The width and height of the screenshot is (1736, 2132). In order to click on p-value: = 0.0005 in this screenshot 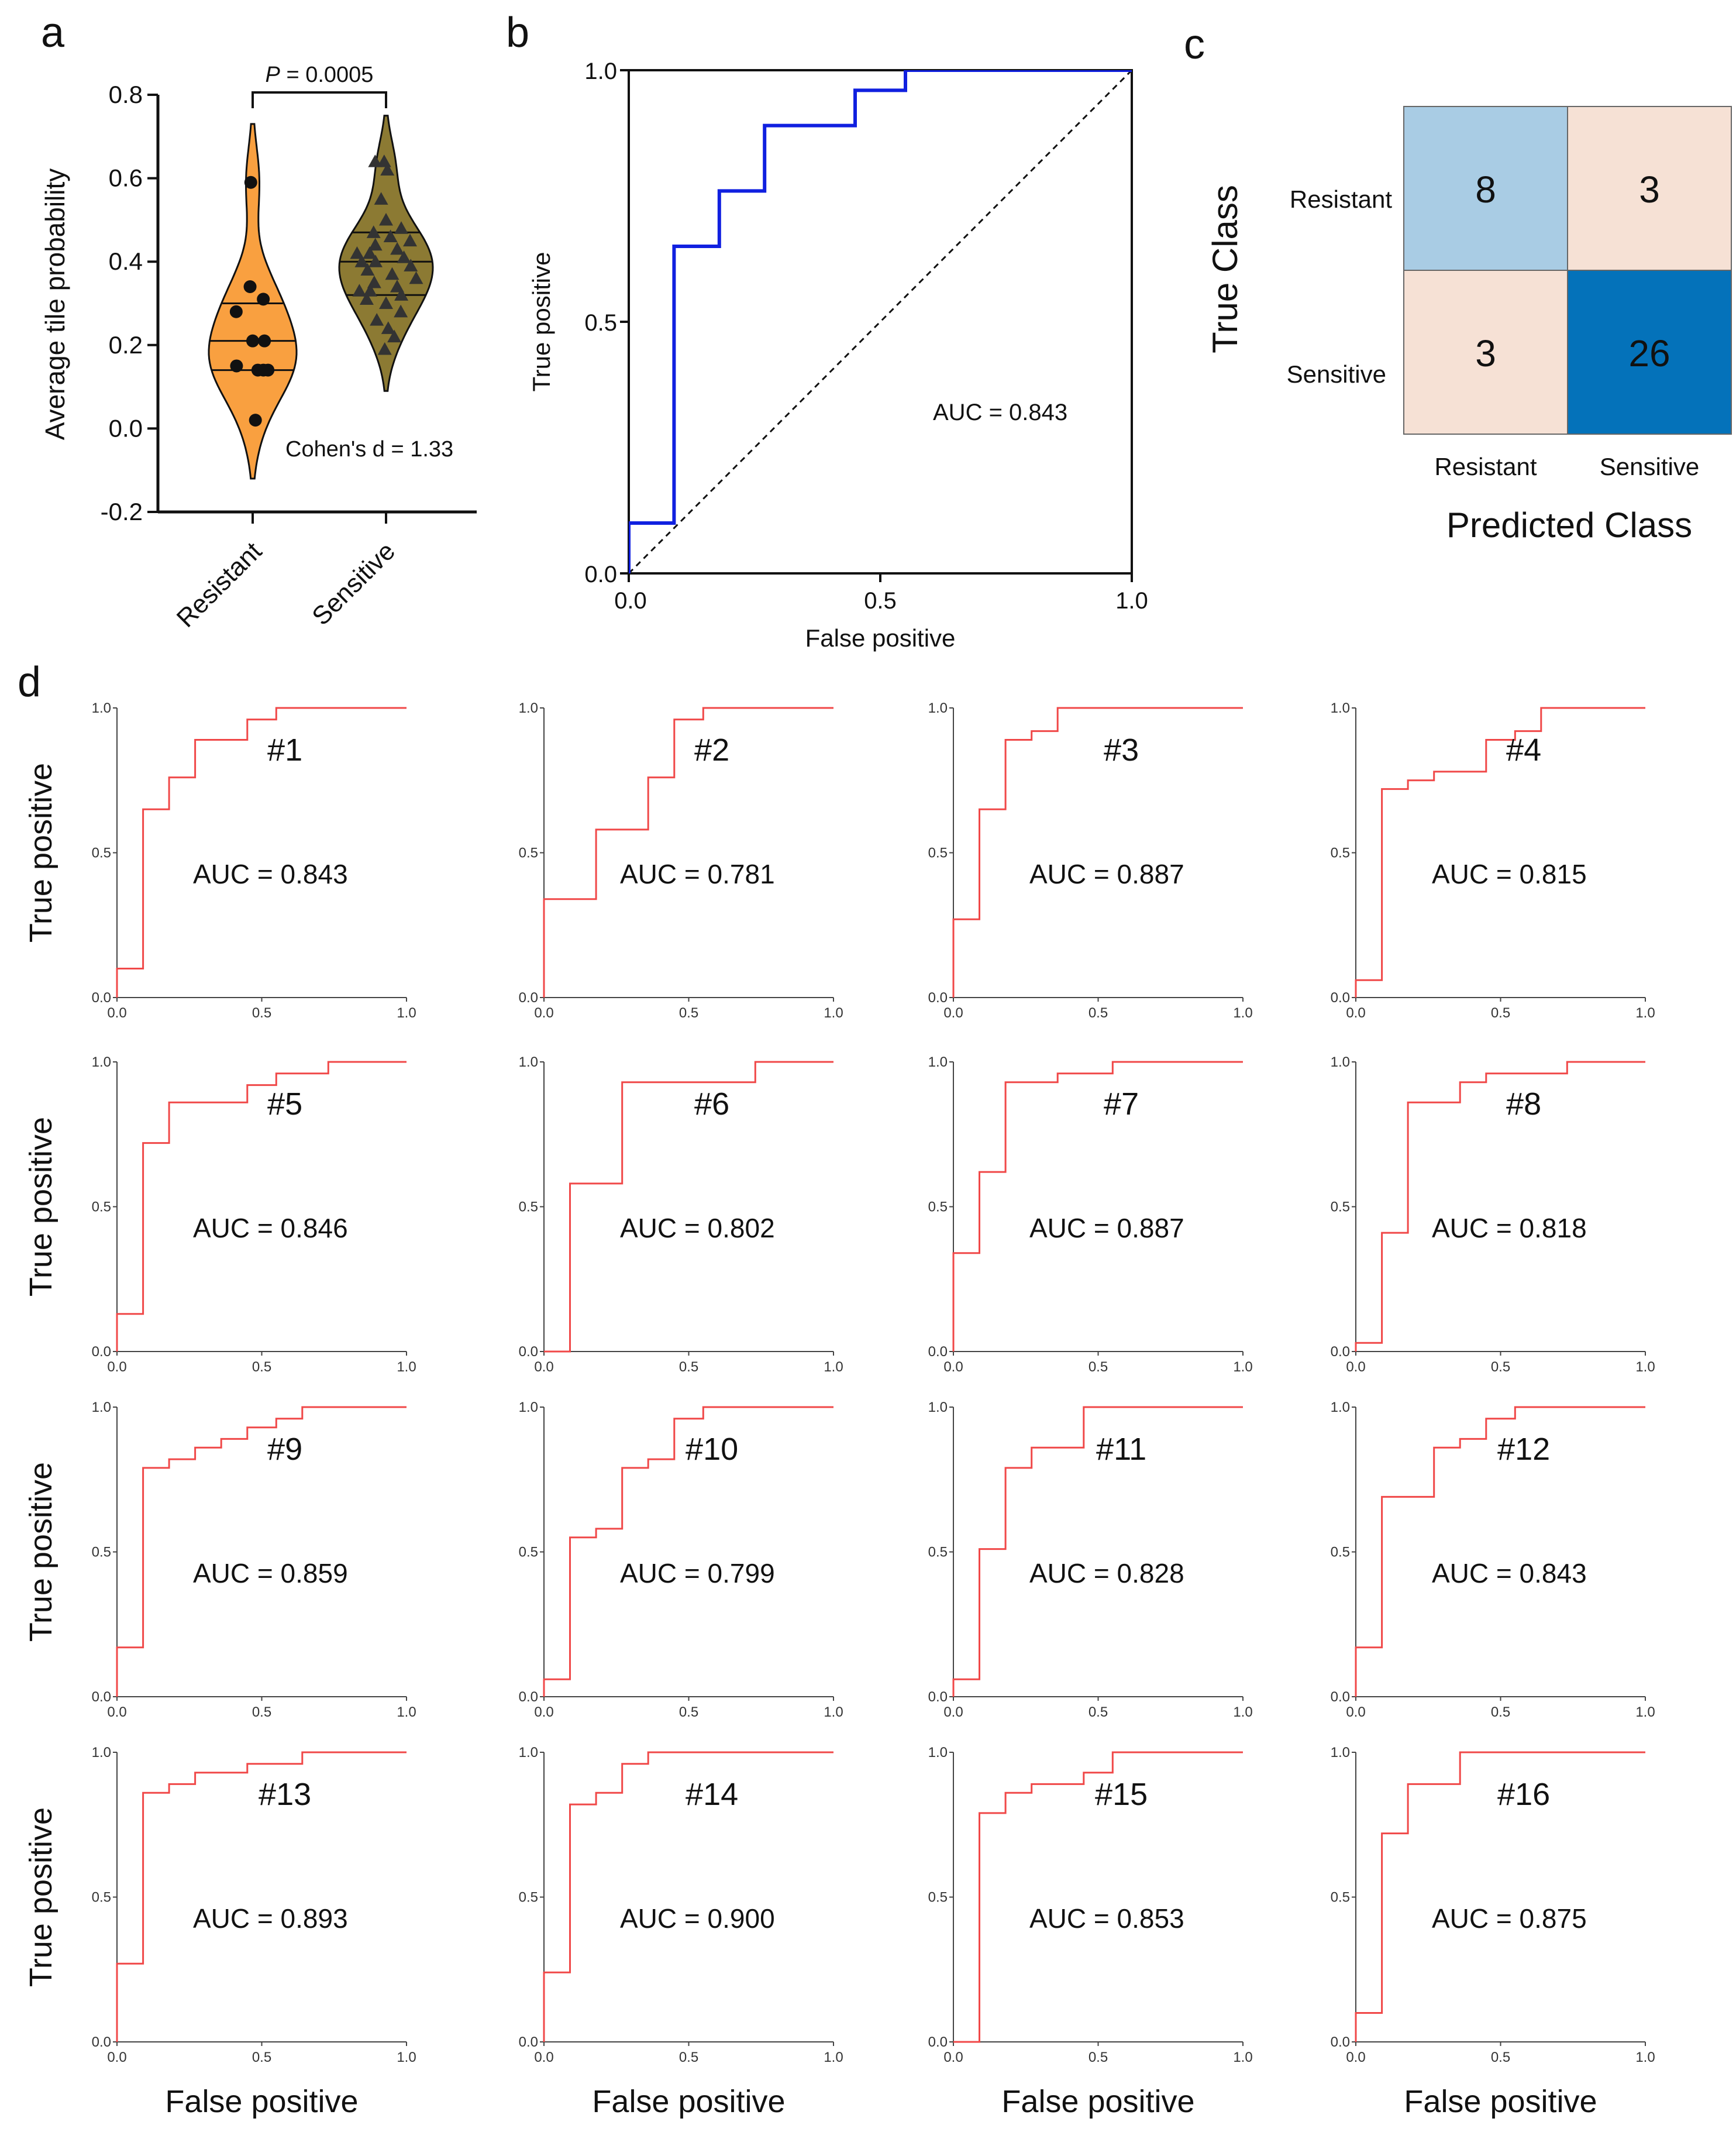, I will do `click(327, 75)`.